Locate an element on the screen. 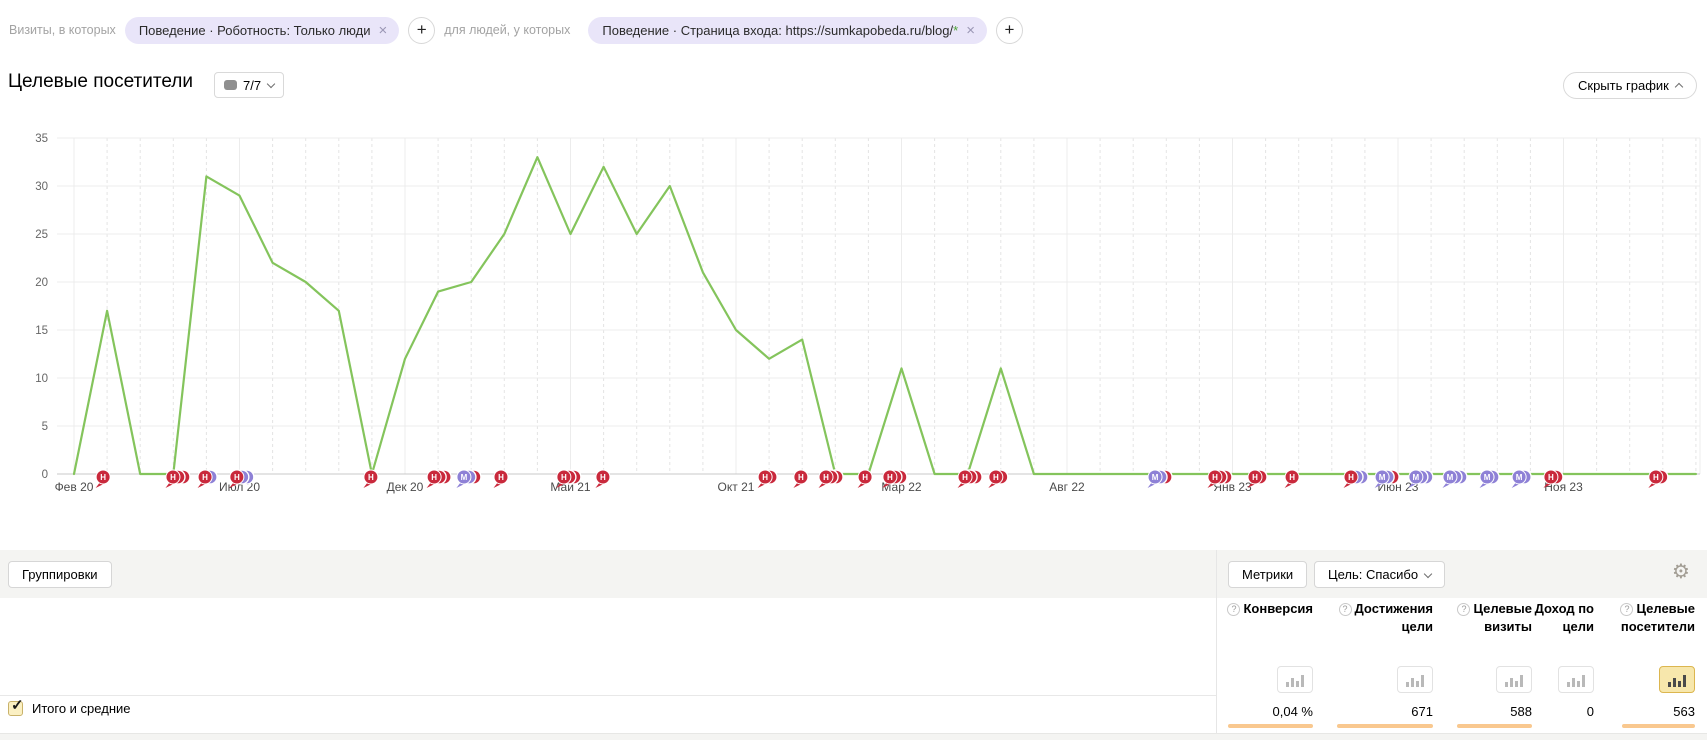  column-header-4: ? Целевые посетители is located at coordinates (1645, 618).